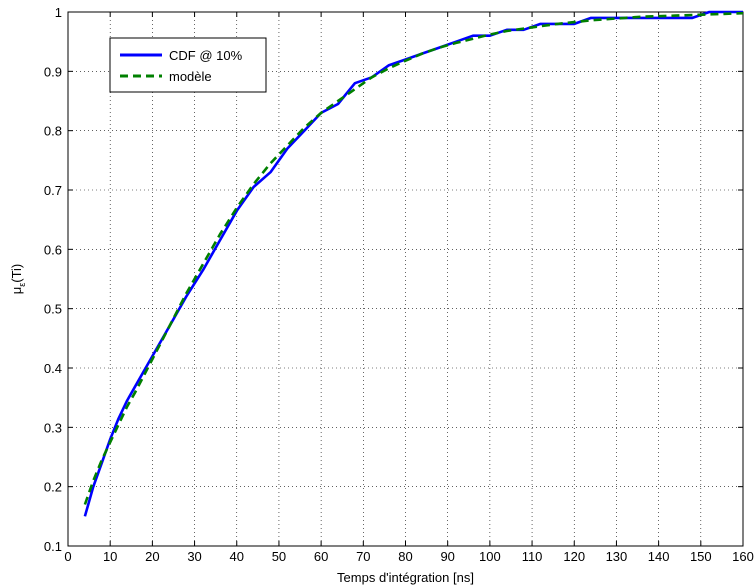 This screenshot has height=587, width=756. What do you see at coordinates (701, 556) in the screenshot?
I see `x-tick-label: 150` at bounding box center [701, 556].